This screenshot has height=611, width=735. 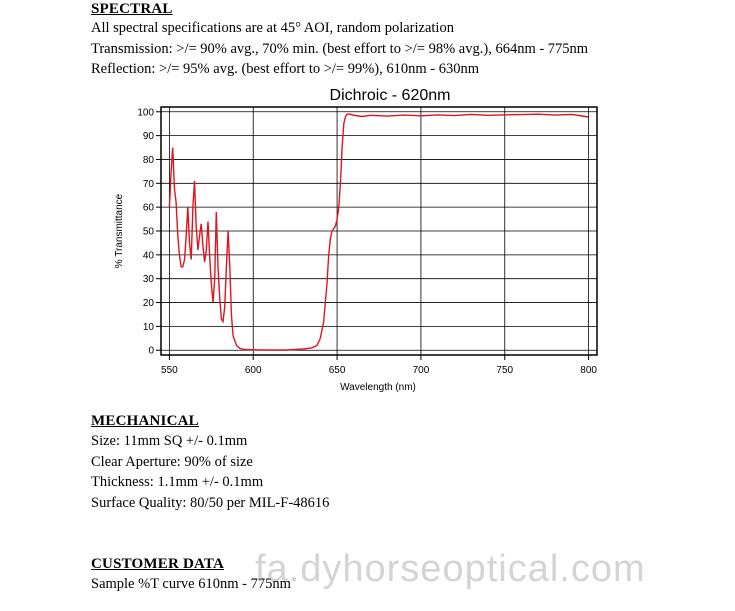 I want to click on spectral-heading: SPECTRAL, so click(x=132, y=9).